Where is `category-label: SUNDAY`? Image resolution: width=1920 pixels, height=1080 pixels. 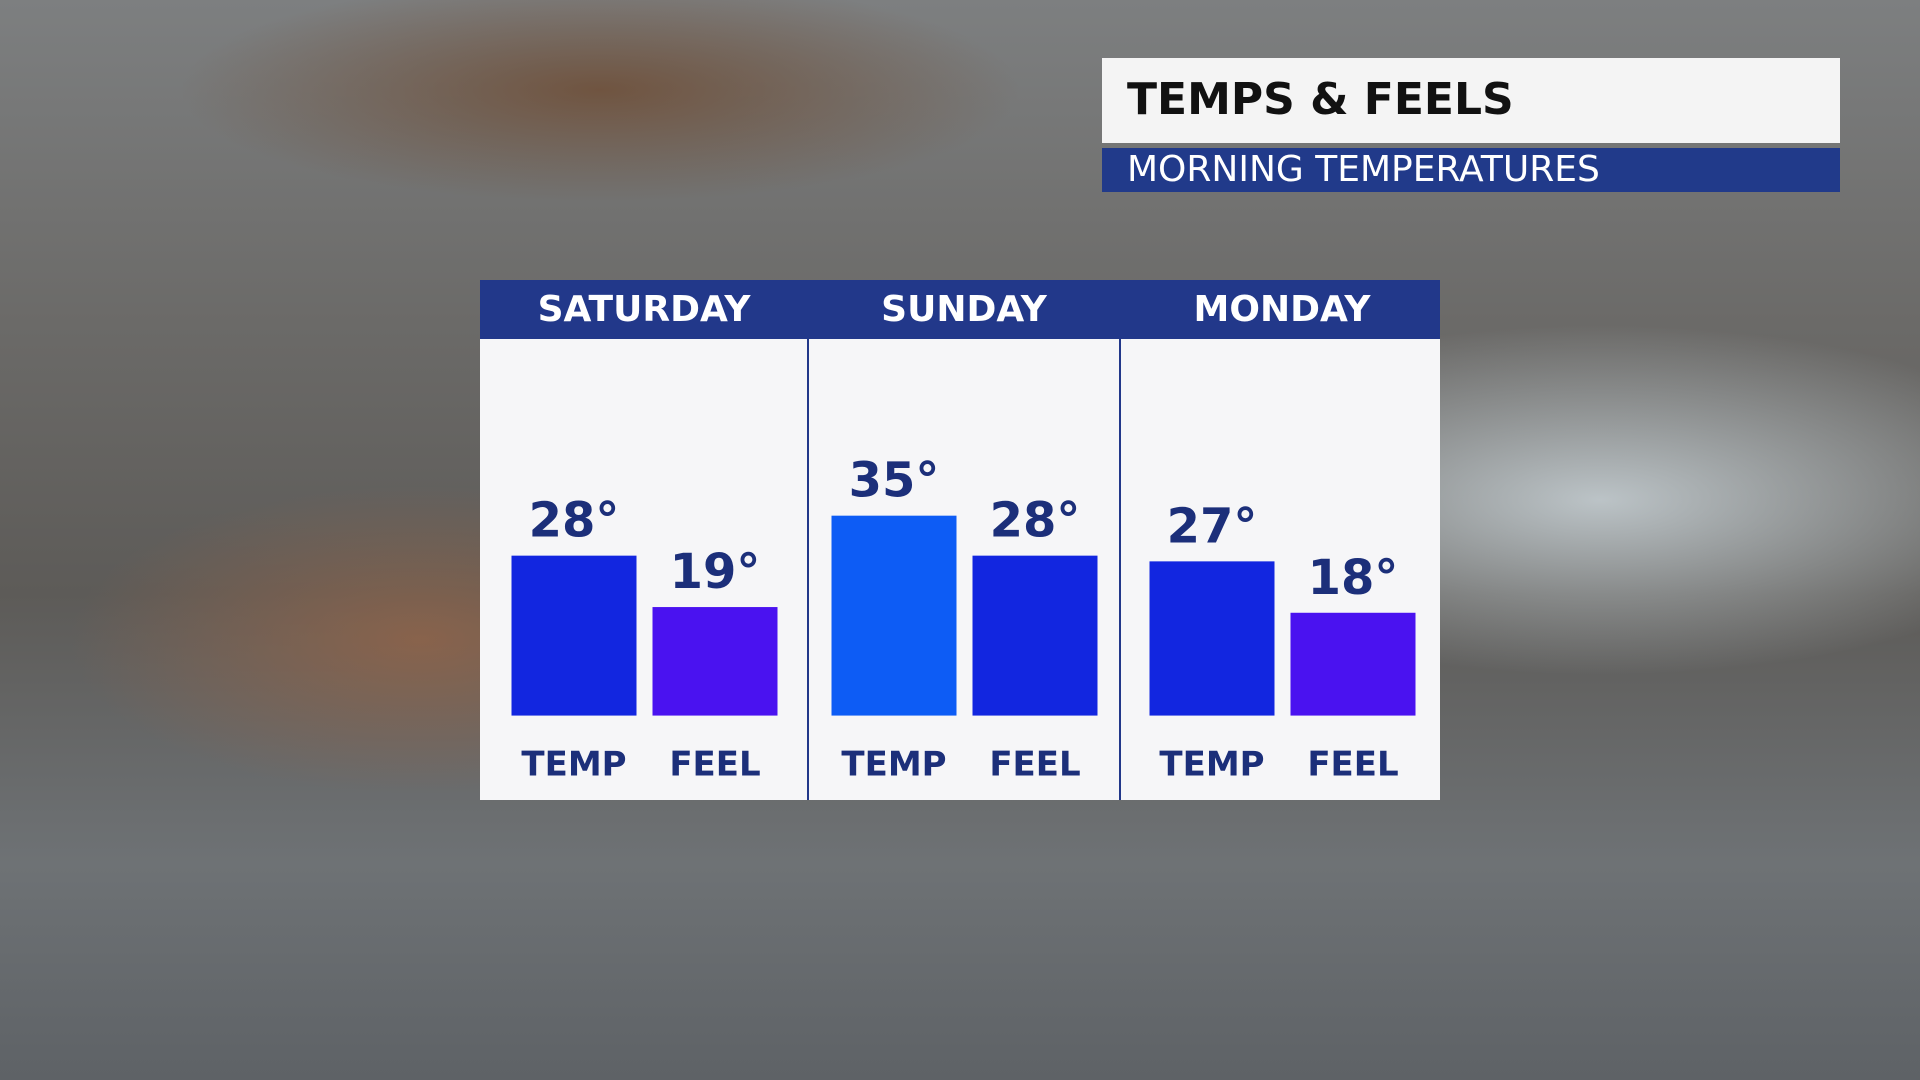 category-label: SUNDAY is located at coordinates (964, 309).